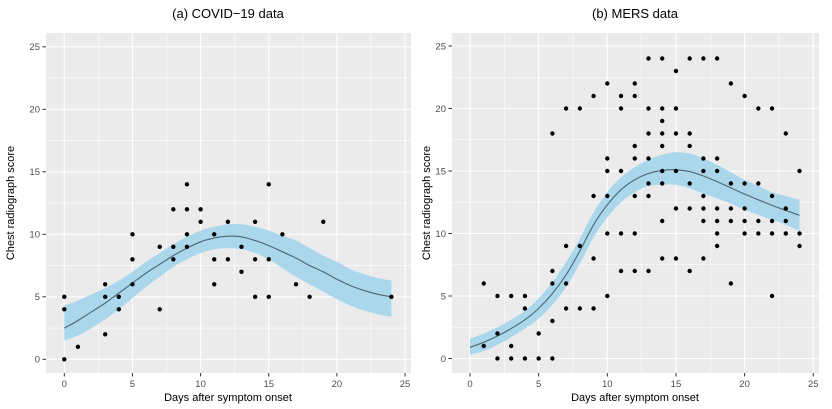 Image resolution: width=832 pixels, height=409 pixels. Describe the element at coordinates (427, 203) in the screenshot. I see `y-axis-label-mers: Chest radiograph score` at that location.